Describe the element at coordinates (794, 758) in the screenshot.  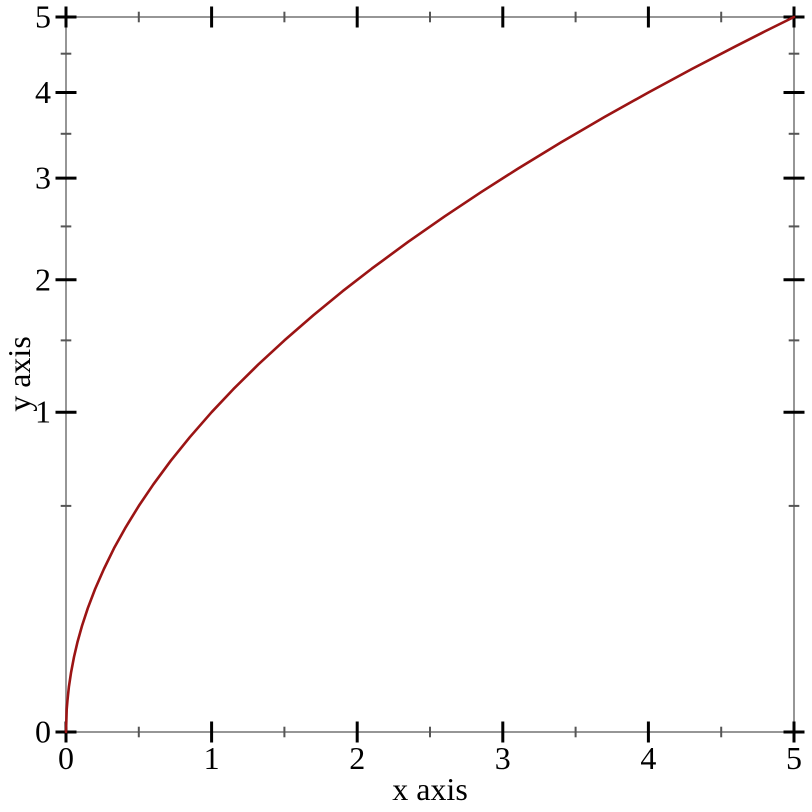
I see `x-tick-label: 5` at that location.